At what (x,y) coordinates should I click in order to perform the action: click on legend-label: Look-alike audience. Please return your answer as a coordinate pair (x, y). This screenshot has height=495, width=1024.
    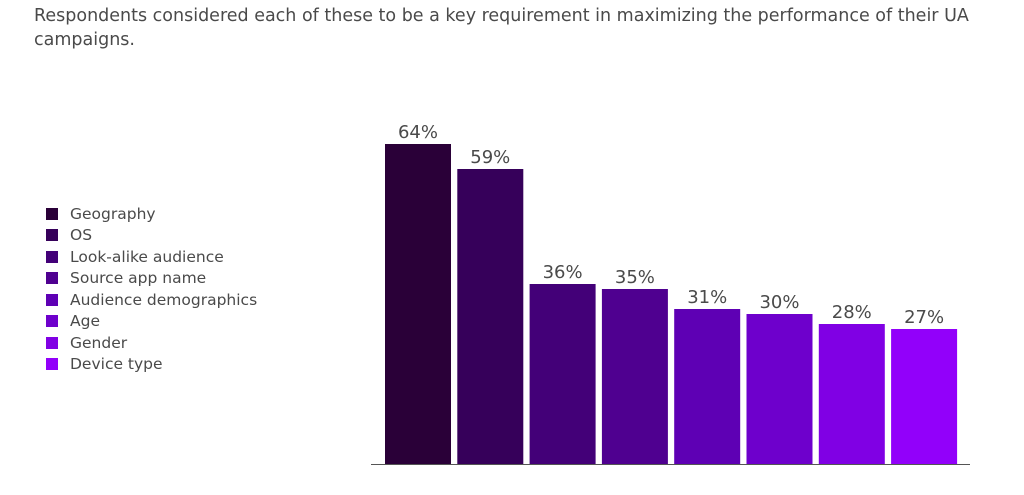
    Looking at the image, I should click on (147, 256).